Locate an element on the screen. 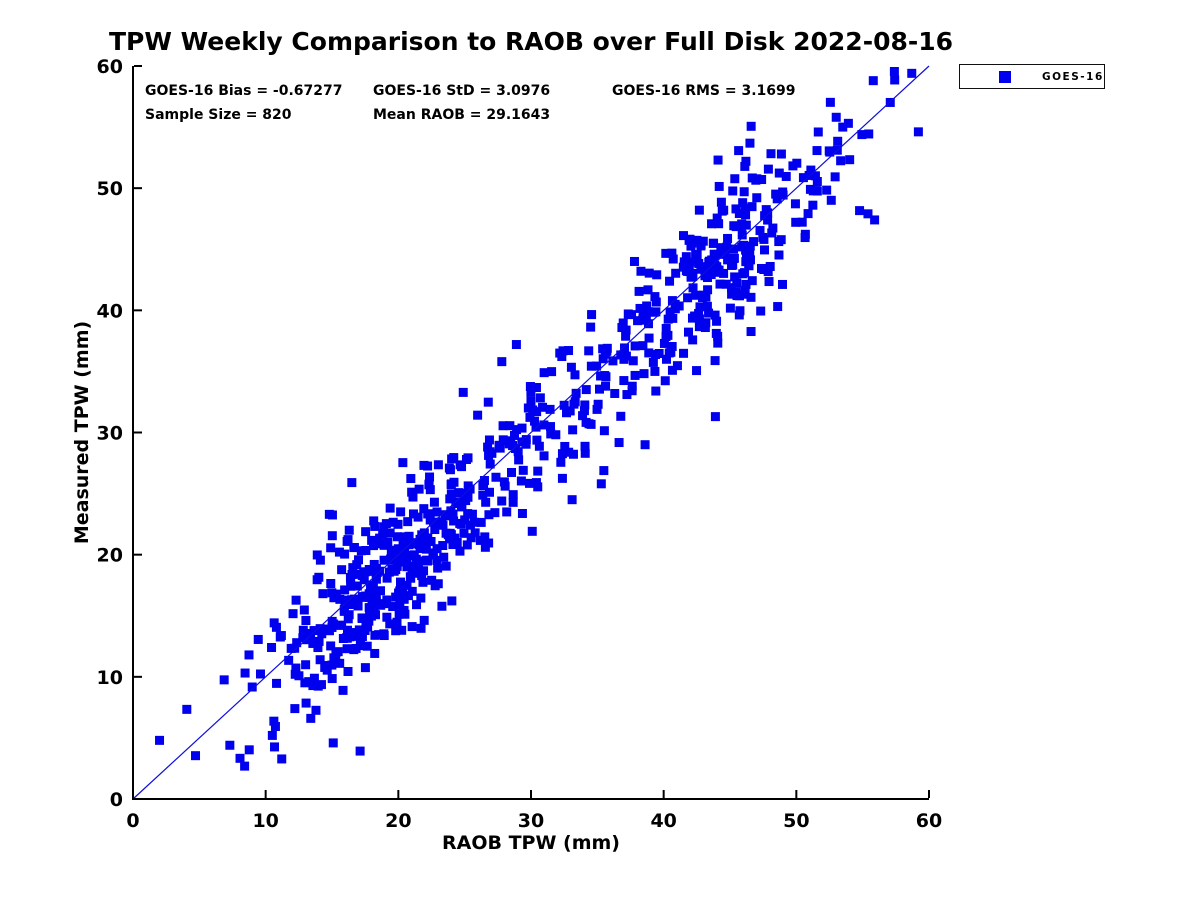 This screenshot has height=900, width=1200. x-tick-label: 50 is located at coordinates (796, 821).